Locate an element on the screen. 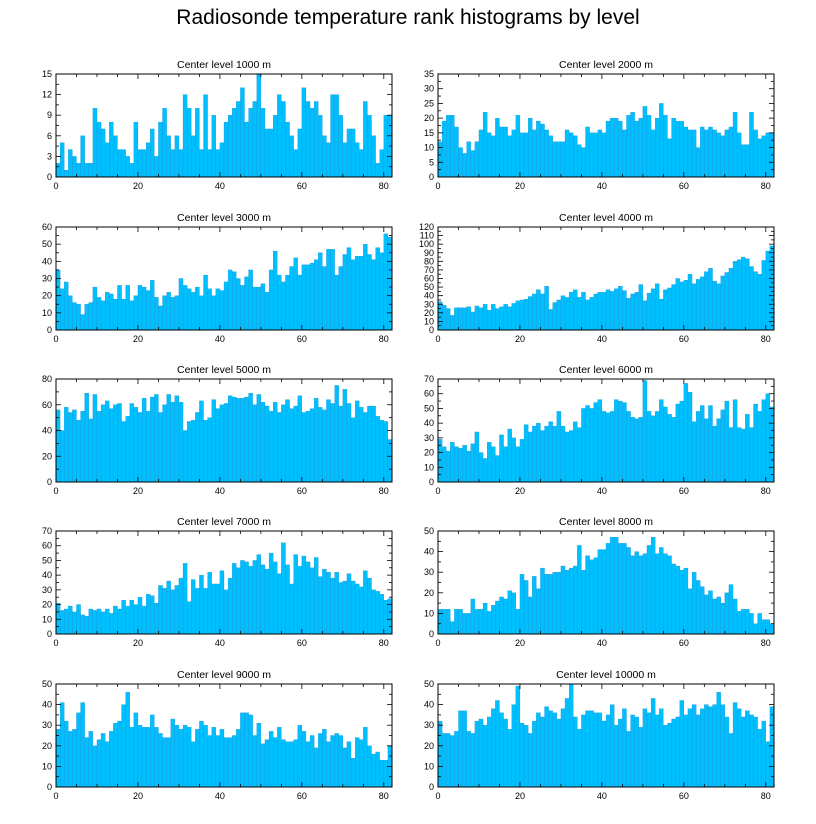 The image size is (816, 824). x-tick-label: 80 is located at coordinates (384, 643).